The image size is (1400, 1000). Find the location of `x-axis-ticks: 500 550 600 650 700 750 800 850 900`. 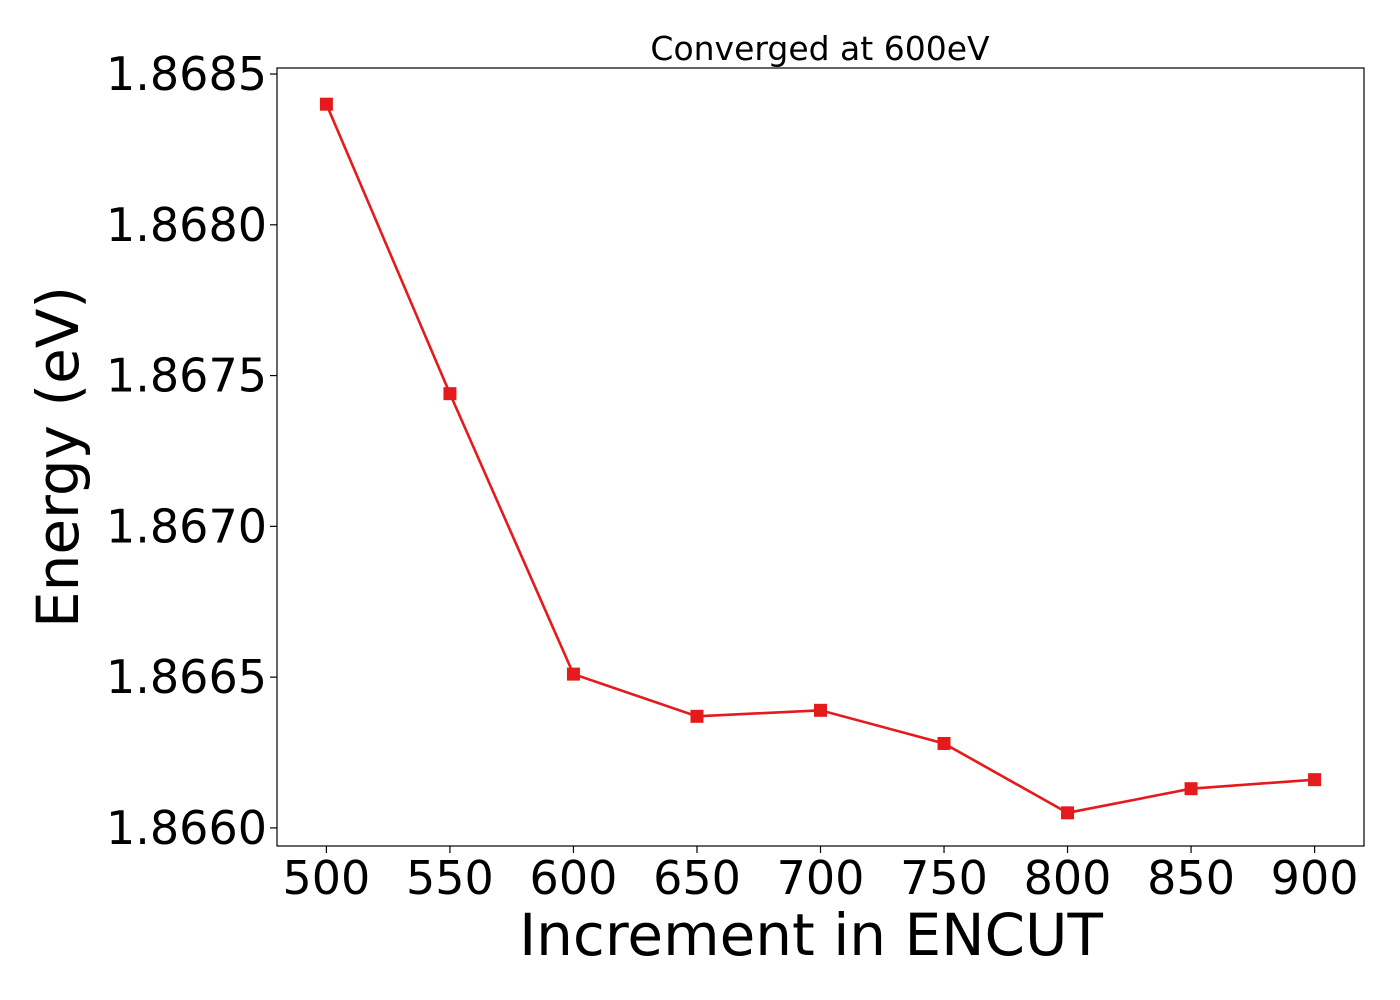

x-axis-ticks: 500 550 600 650 700 750 800 850 900 is located at coordinates (821, 875).